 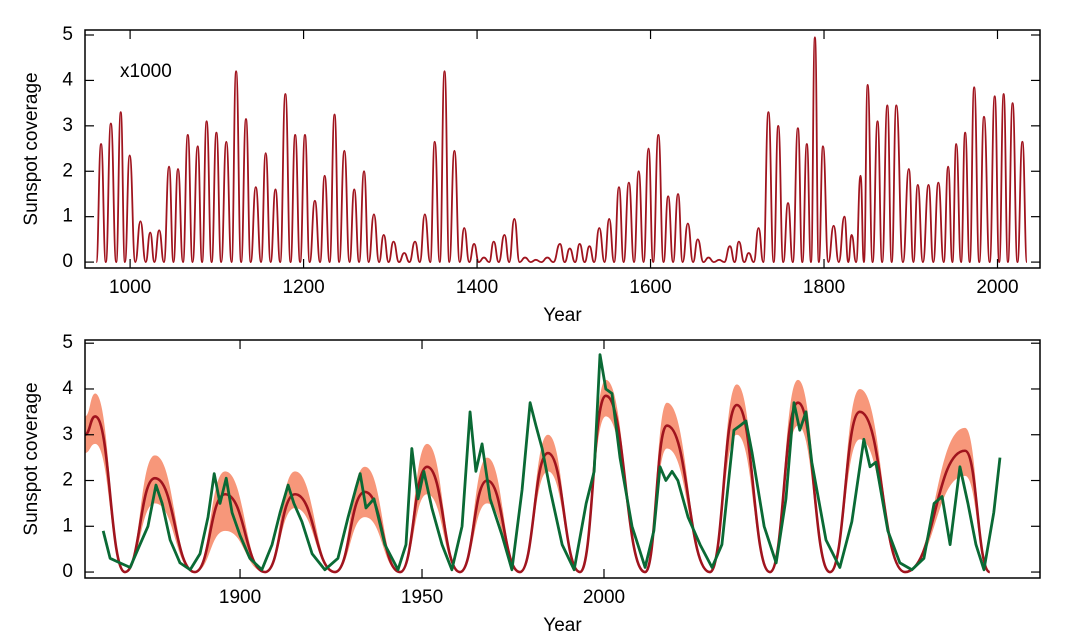 What do you see at coordinates (824, 287) in the screenshot?
I see `x-tick-label: 1800` at bounding box center [824, 287].